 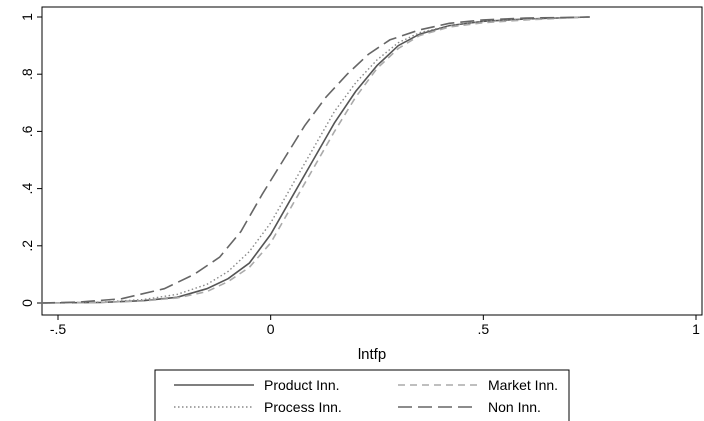 I want to click on x-axis-label: lntfp, so click(x=372, y=354).